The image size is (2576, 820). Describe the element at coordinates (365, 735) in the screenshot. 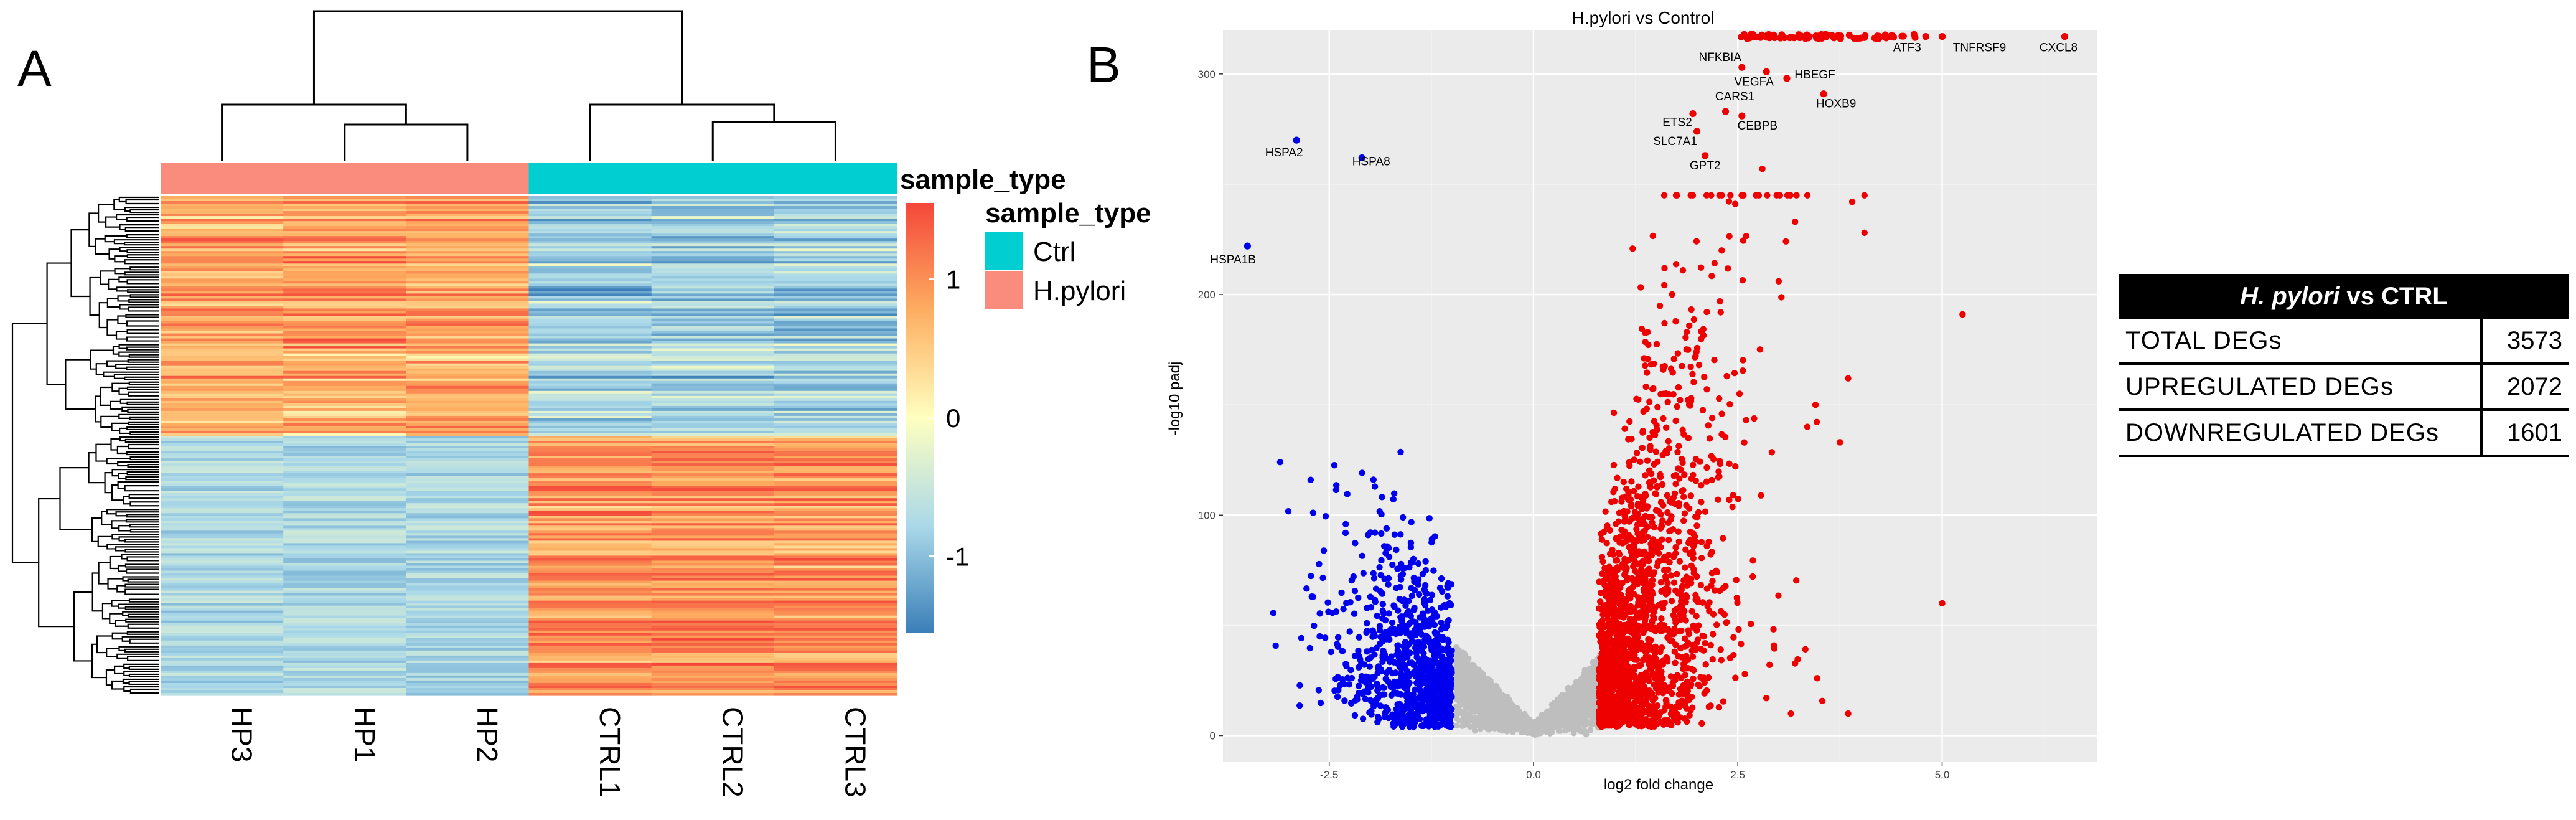

I see `sample-label: HP1` at that location.